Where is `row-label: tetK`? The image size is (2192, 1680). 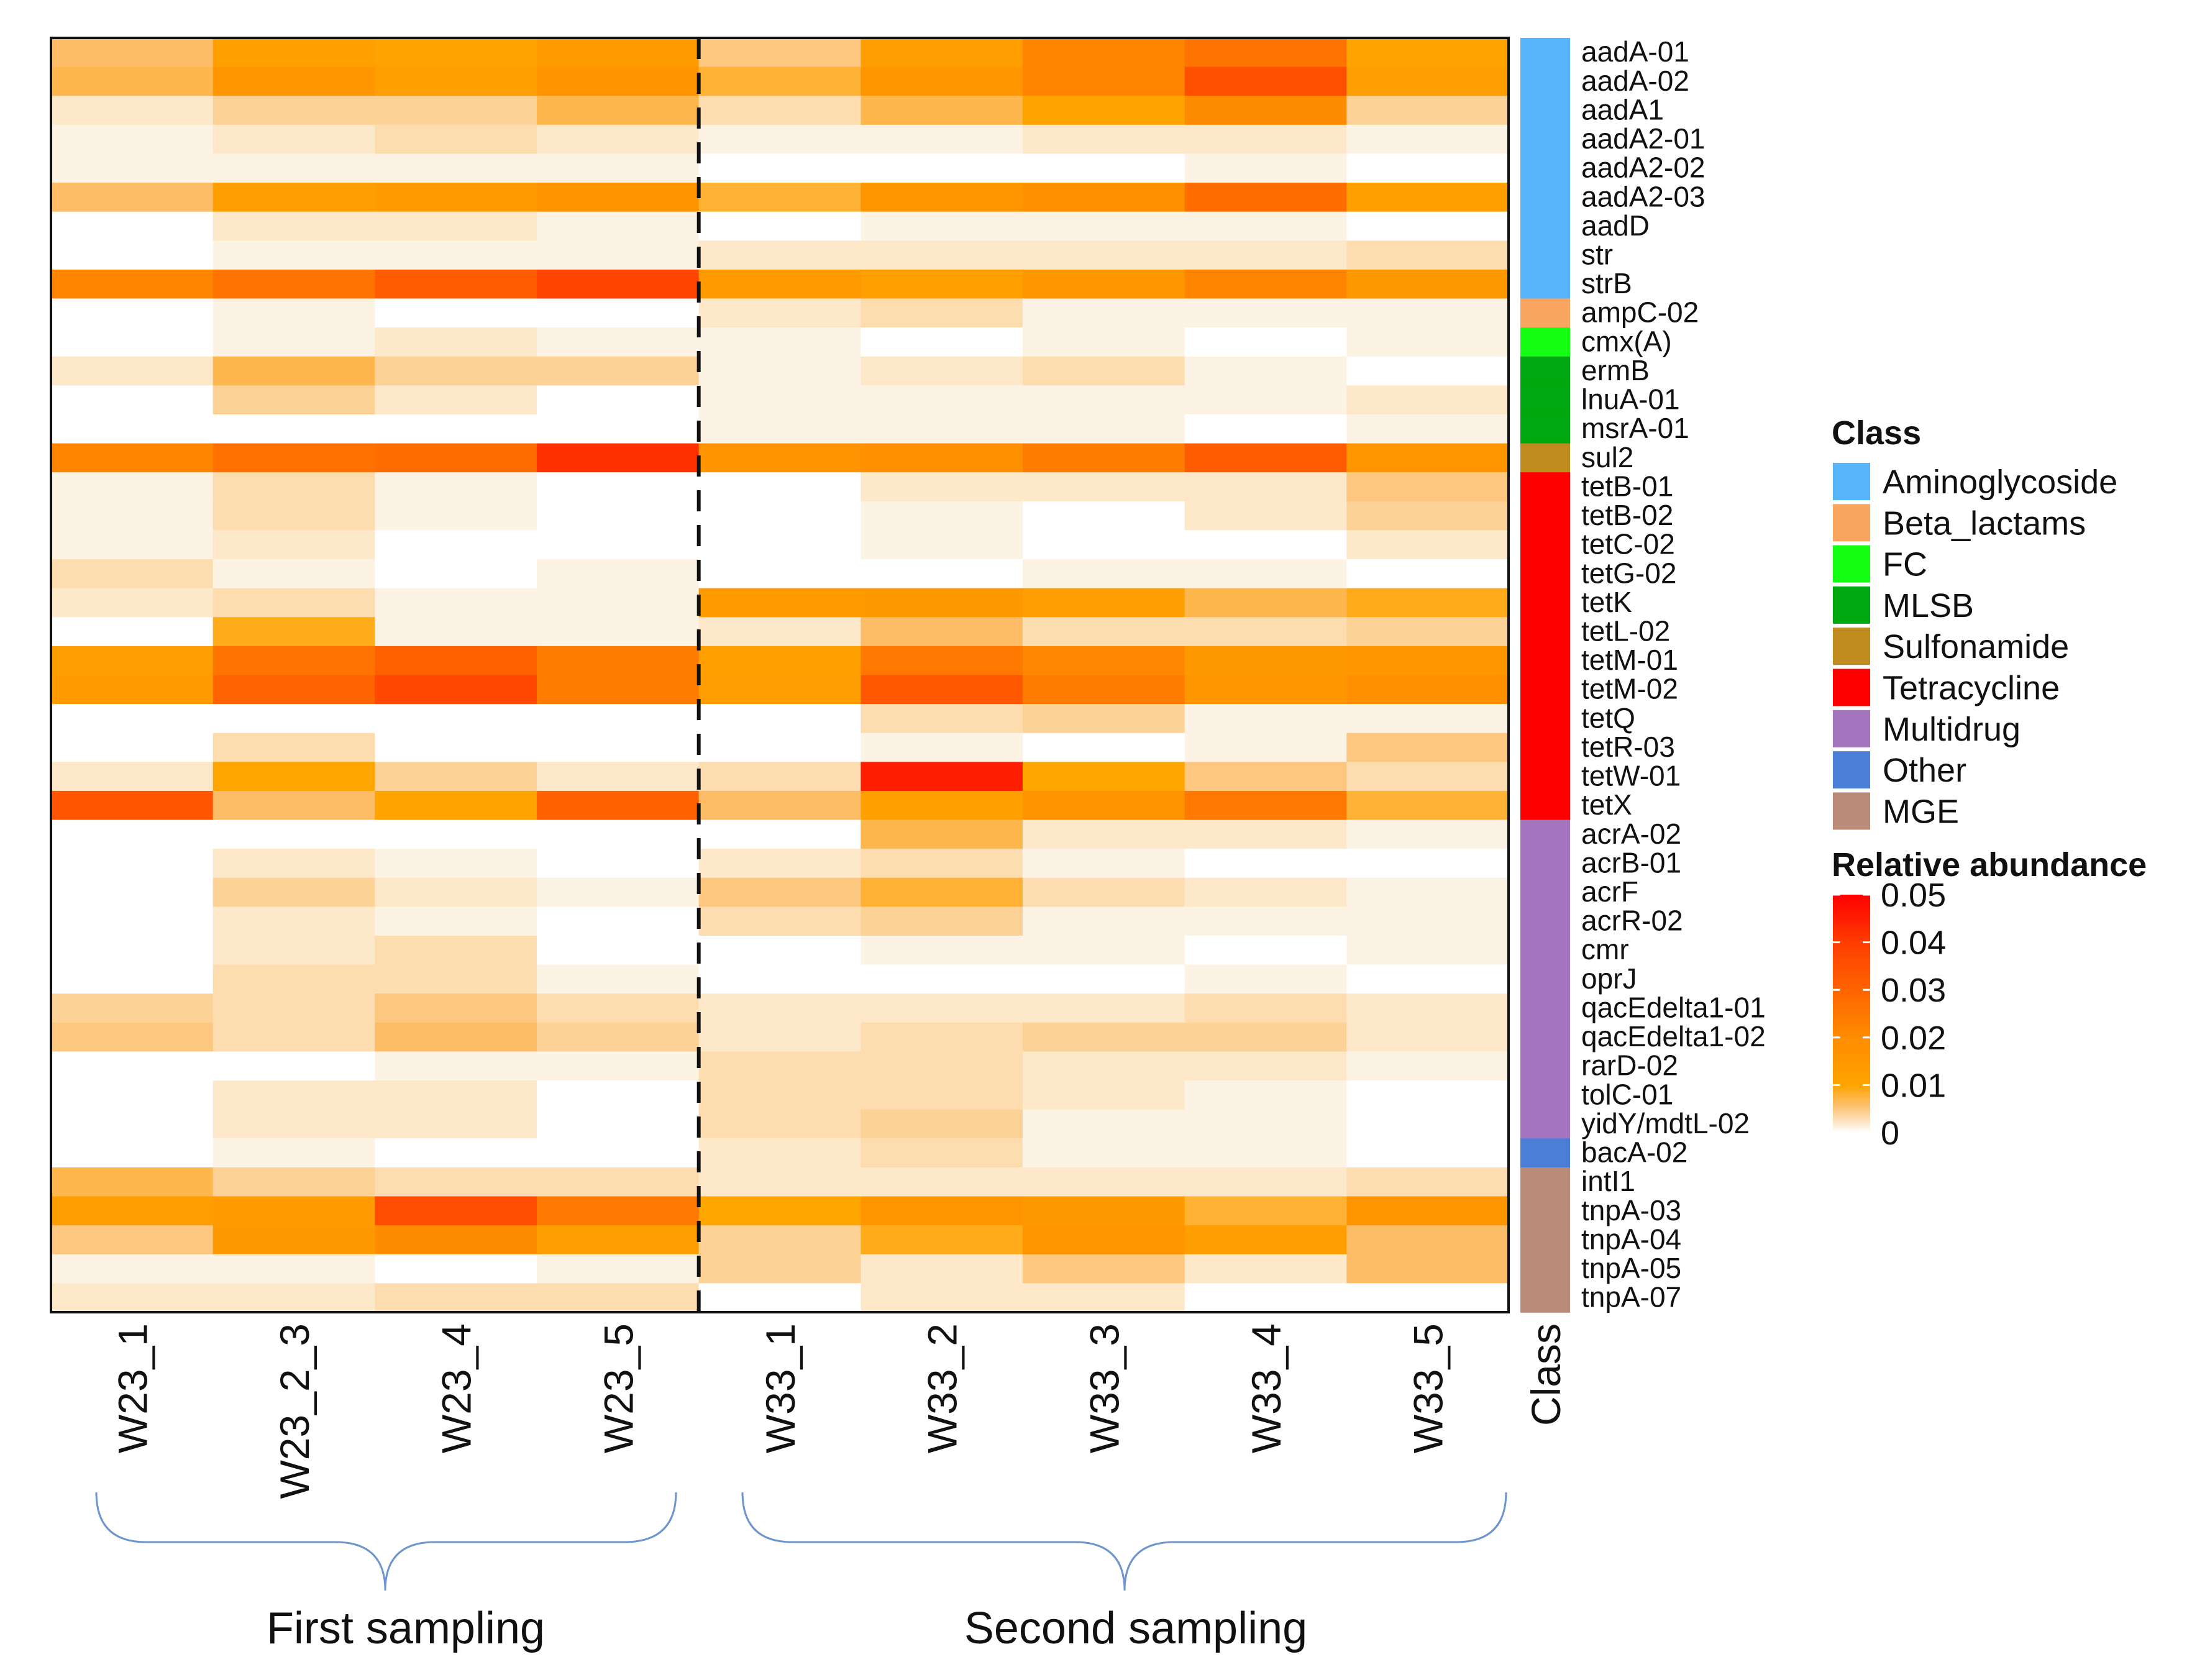
row-label: tetK is located at coordinates (1606, 602).